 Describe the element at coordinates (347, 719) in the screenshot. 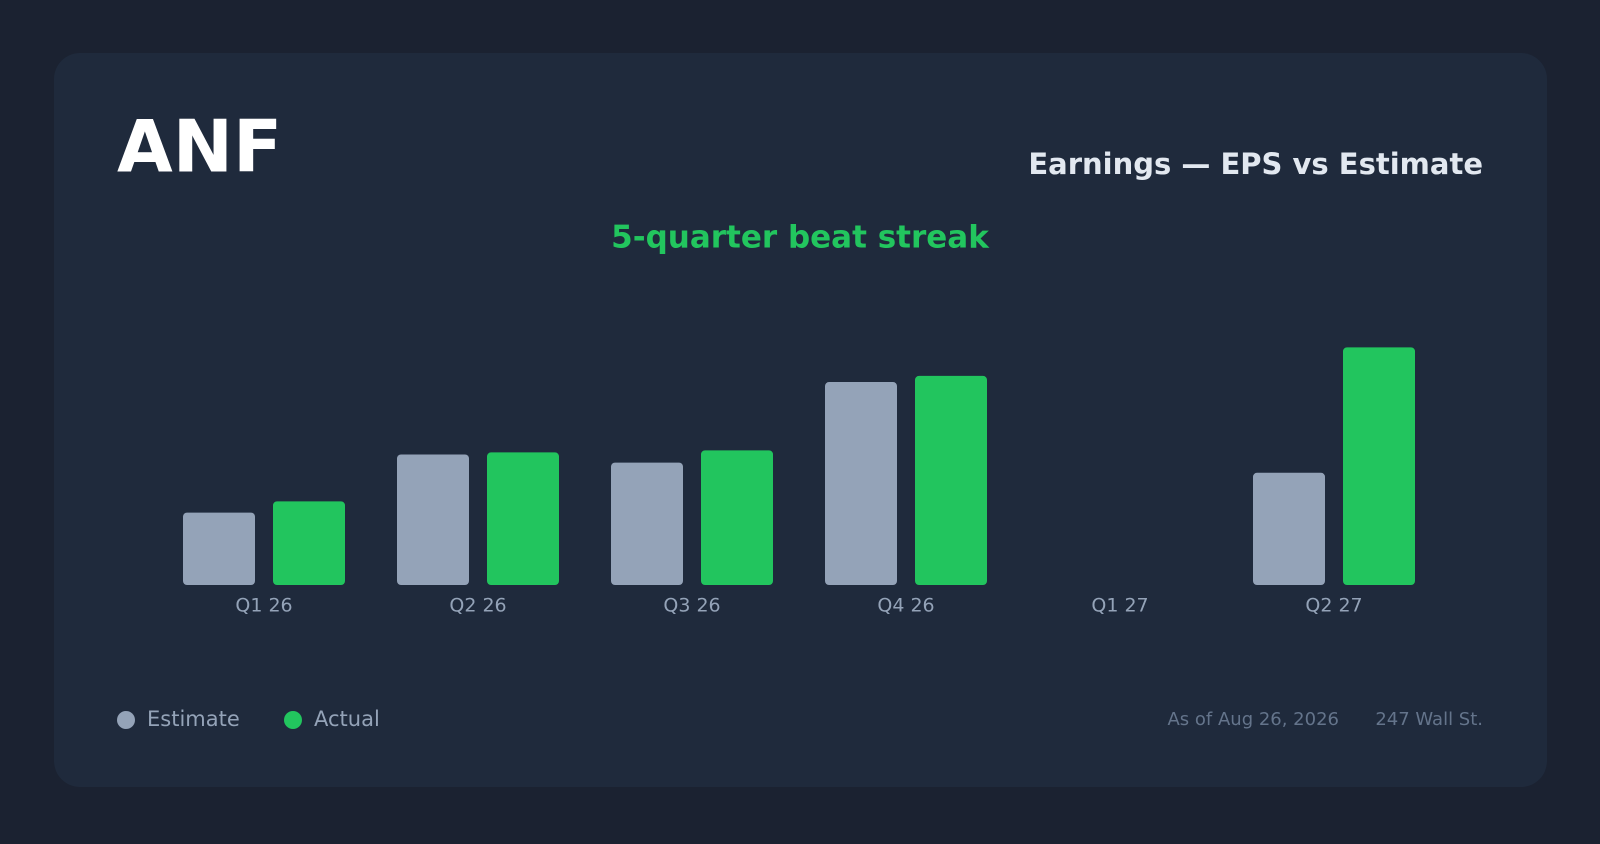

I see `legend-label: Actual` at that location.